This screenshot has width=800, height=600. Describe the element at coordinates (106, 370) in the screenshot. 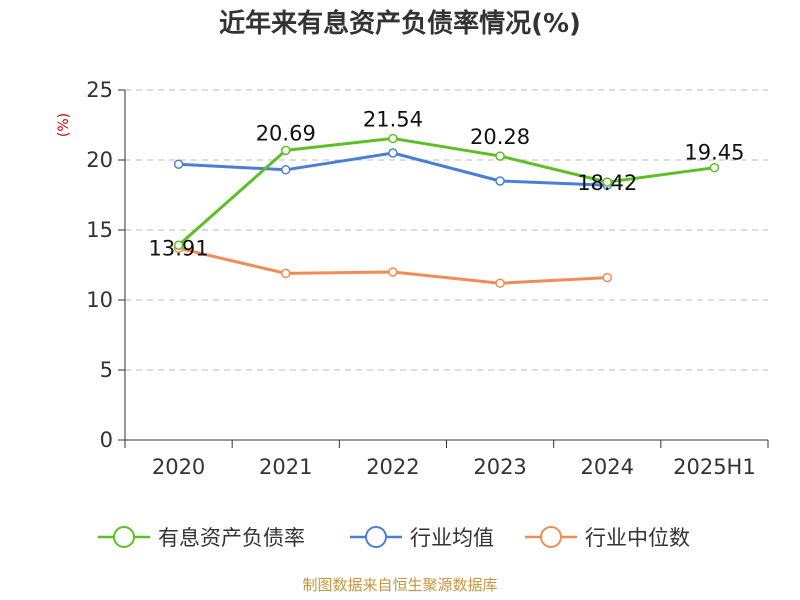

I see `y-tick-label: 5` at that location.